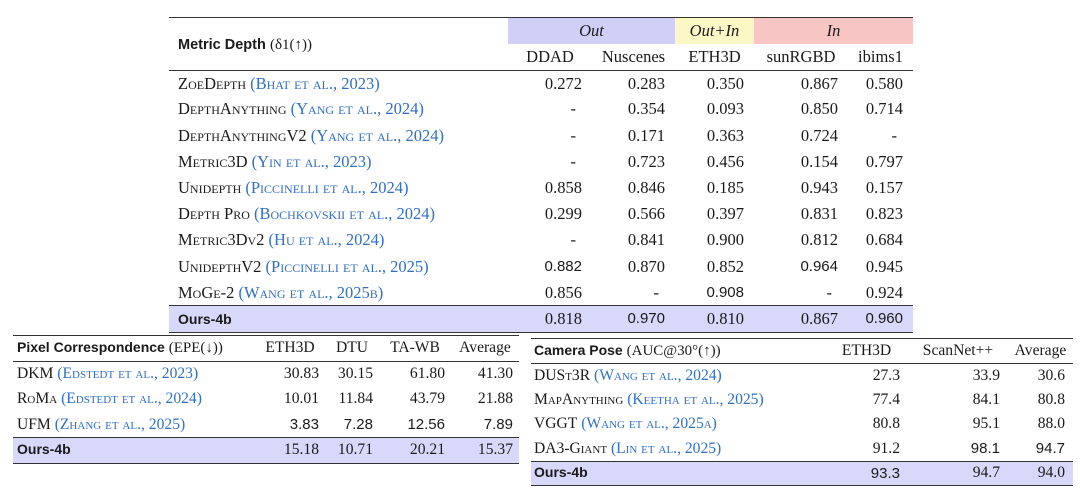 This screenshot has width=1080, height=498. I want to click on pixel-value-cell: 20.21, so click(415, 450).